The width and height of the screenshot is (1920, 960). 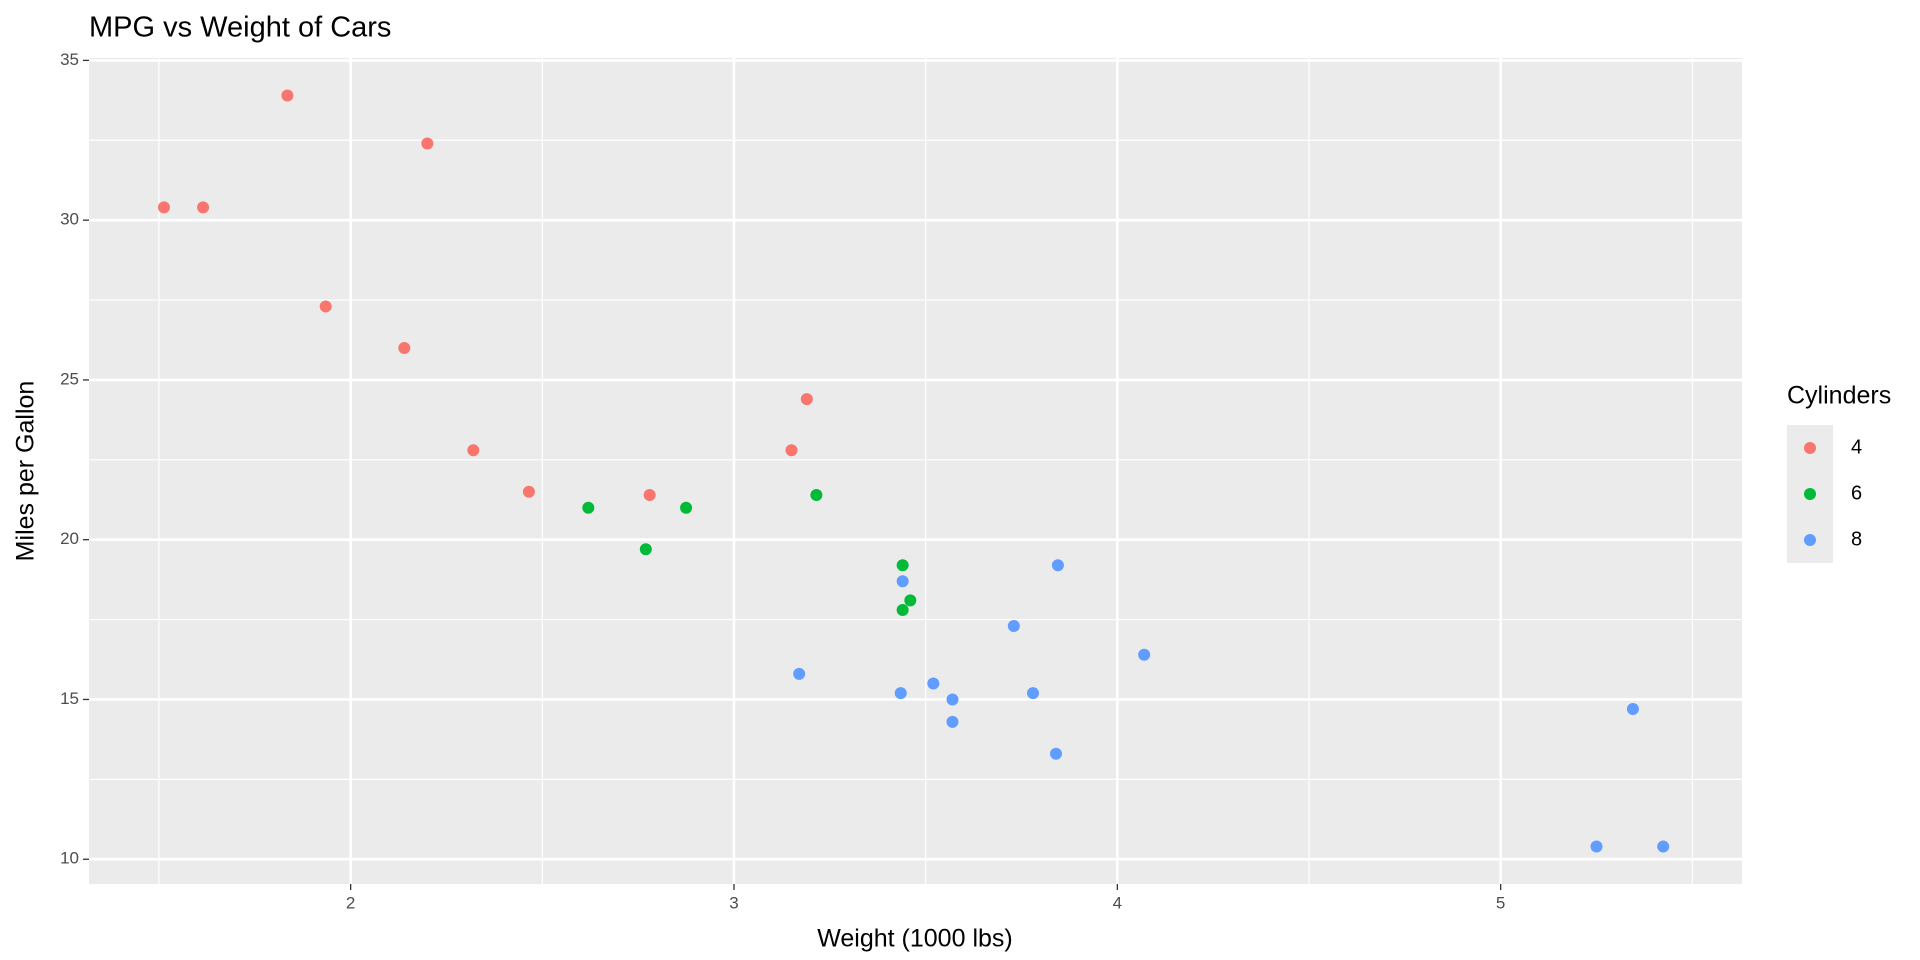 What do you see at coordinates (1856, 447) in the screenshot?
I see `legend-label: 4` at bounding box center [1856, 447].